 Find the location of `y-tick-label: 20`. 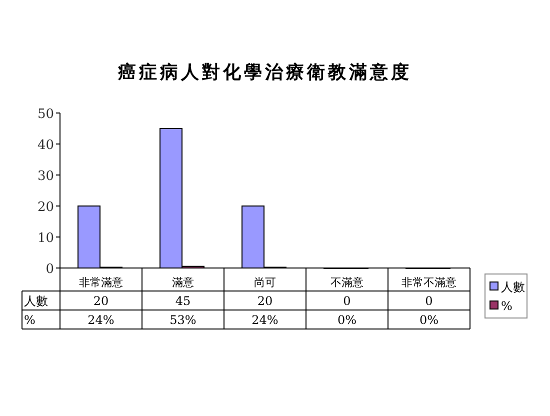

y-tick-label: 20 is located at coordinates (45, 207).